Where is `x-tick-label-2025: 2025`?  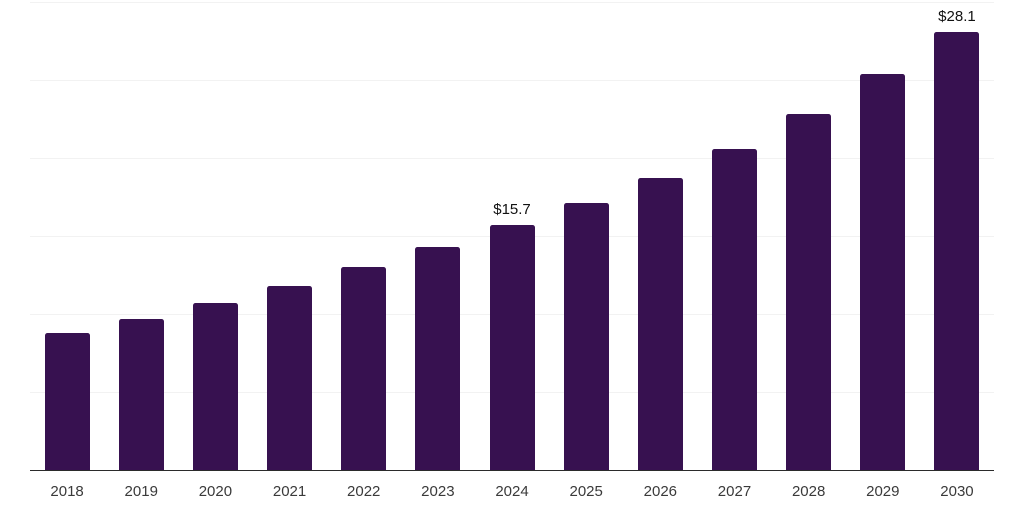
x-tick-label-2025: 2025 is located at coordinates (586, 491).